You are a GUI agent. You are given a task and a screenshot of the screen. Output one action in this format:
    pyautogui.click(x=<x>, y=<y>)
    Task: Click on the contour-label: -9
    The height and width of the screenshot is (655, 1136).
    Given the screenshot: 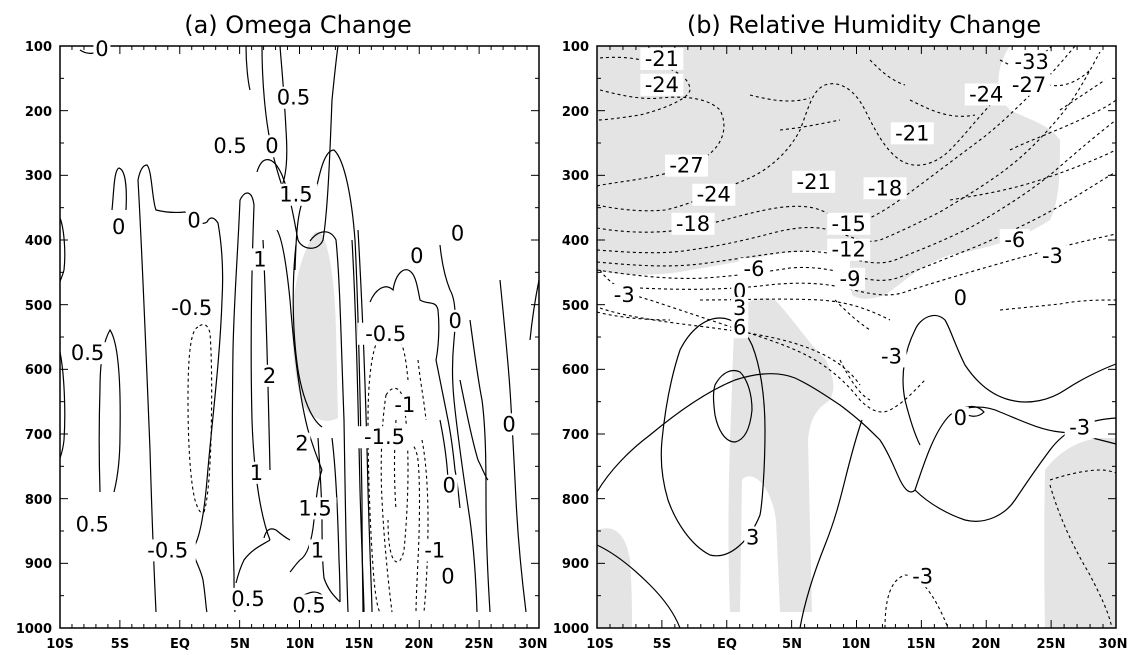 What is the action you would take?
    pyautogui.click(x=850, y=279)
    